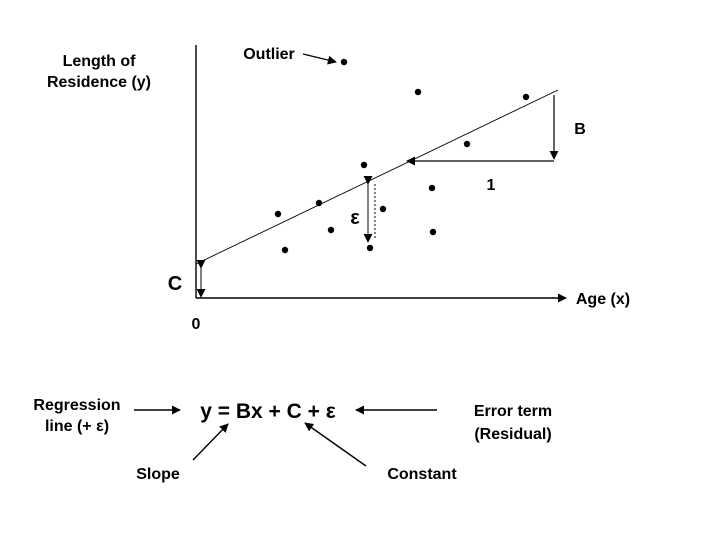 This screenshot has height=545, width=720. I want to click on outlier-arrow, so click(319, 59).